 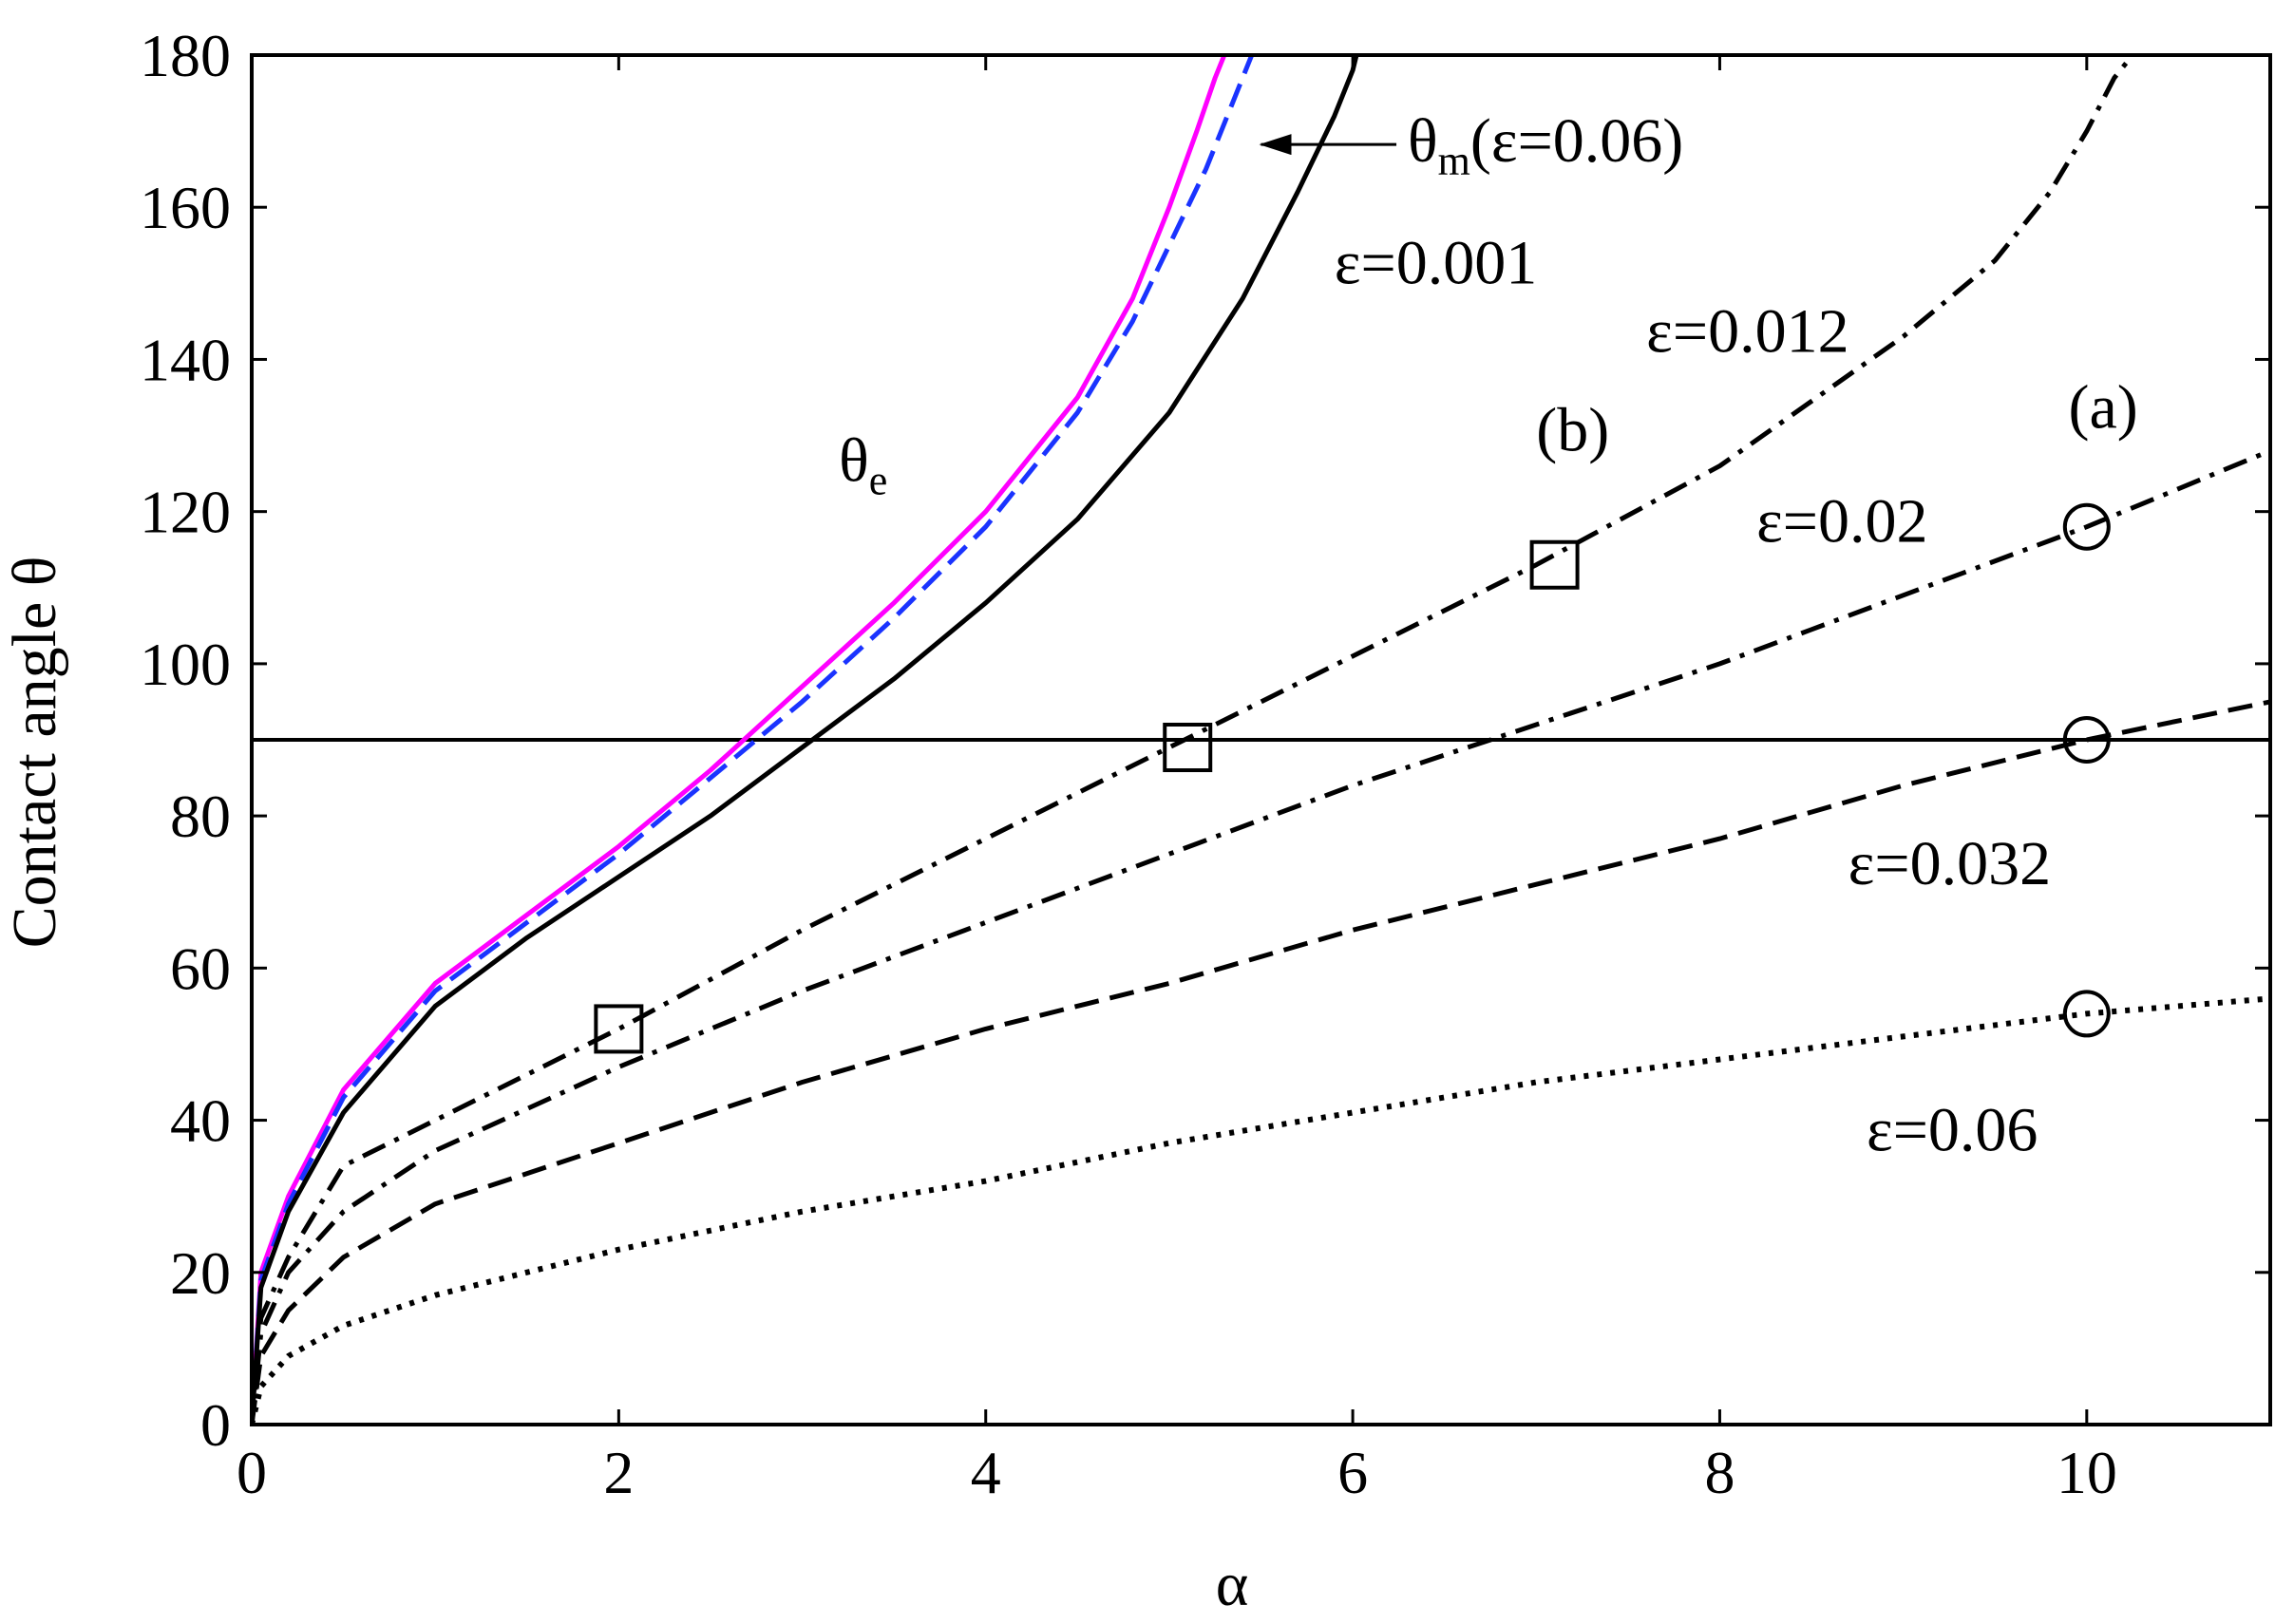 I want to click on annotation-label-8: ε=0.032, so click(x=1949, y=863).